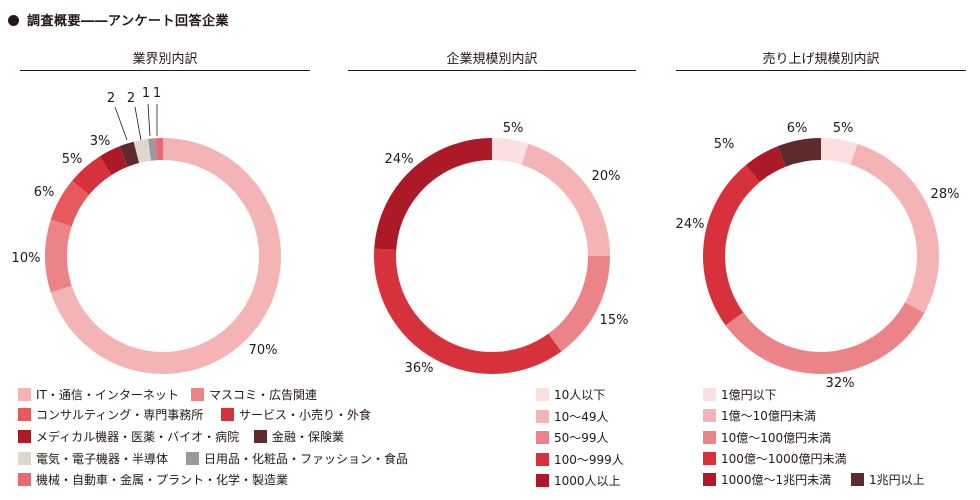  What do you see at coordinates (107, 395) in the screenshot?
I see `legend-industry-0-label: IT・通信・インターネット` at bounding box center [107, 395].